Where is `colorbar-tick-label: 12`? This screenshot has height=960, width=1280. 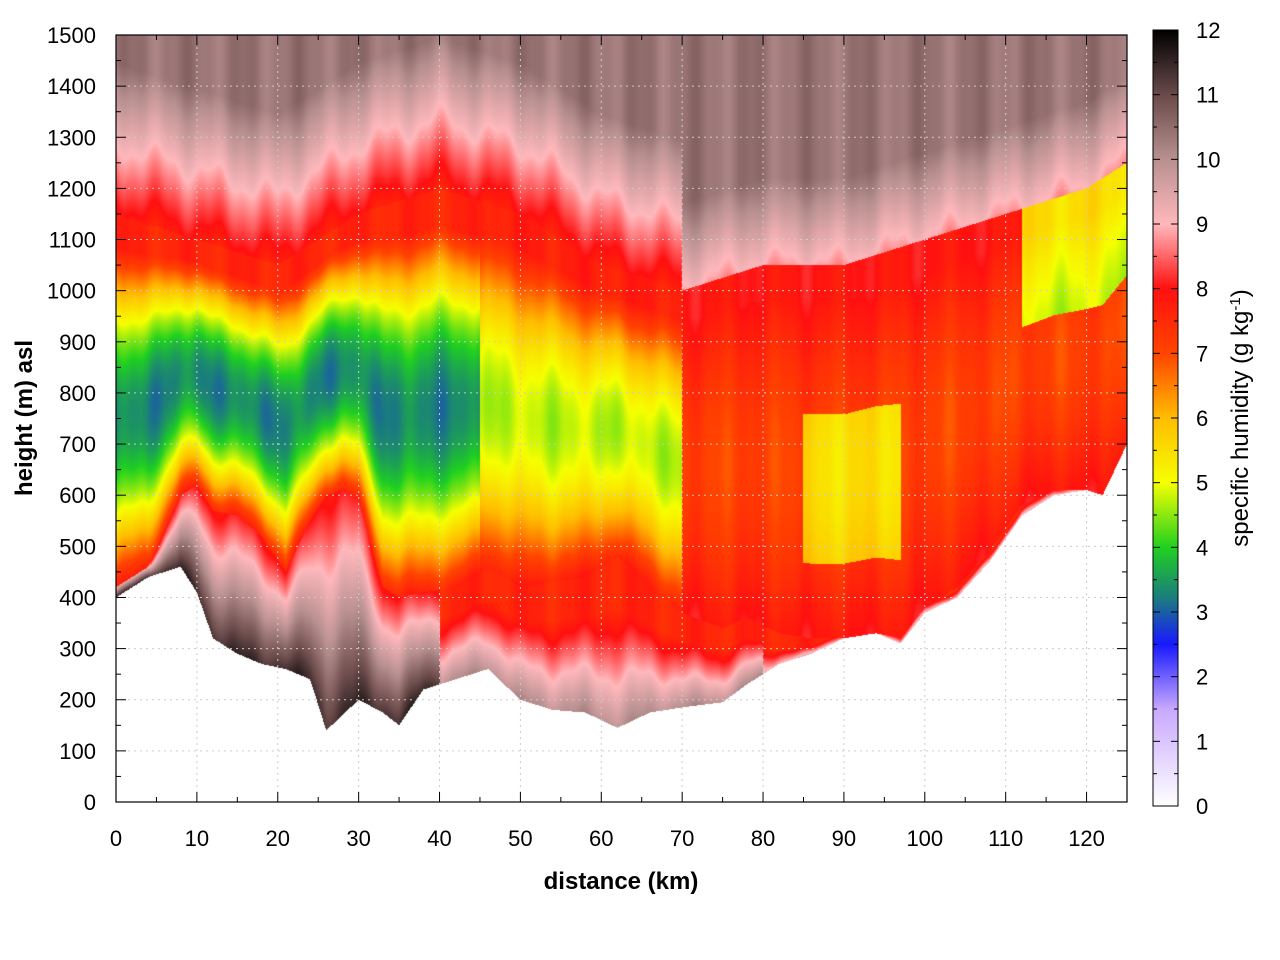 colorbar-tick-label: 12 is located at coordinates (1208, 30).